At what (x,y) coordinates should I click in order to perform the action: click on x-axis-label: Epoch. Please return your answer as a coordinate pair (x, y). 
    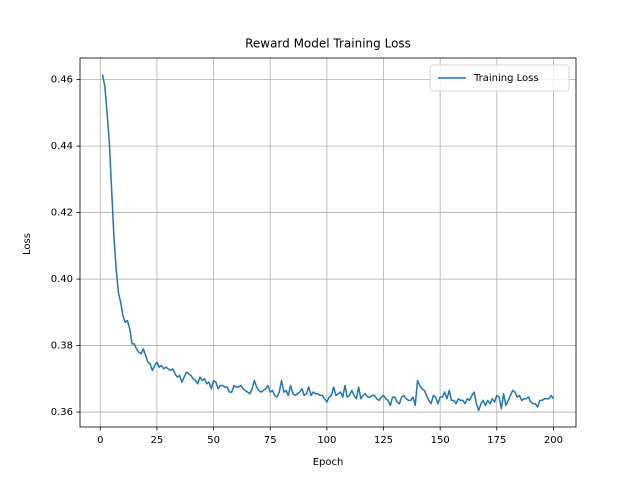
    Looking at the image, I should click on (328, 462).